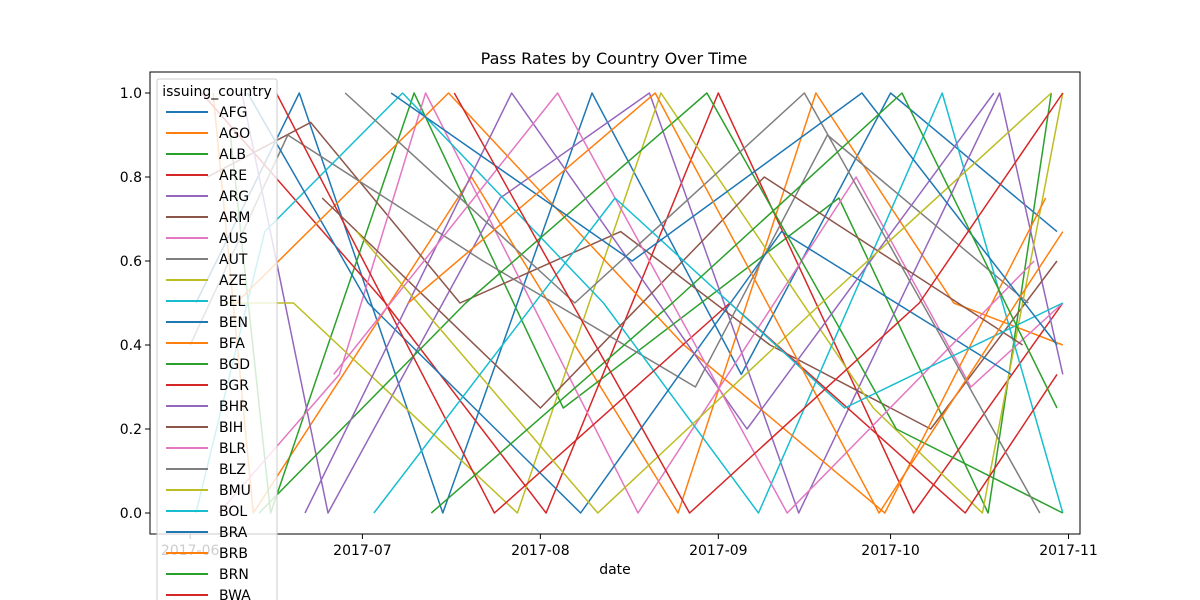 This screenshot has height=600, width=1200. What do you see at coordinates (233, 113) in the screenshot?
I see `legend-label: AFG` at bounding box center [233, 113].